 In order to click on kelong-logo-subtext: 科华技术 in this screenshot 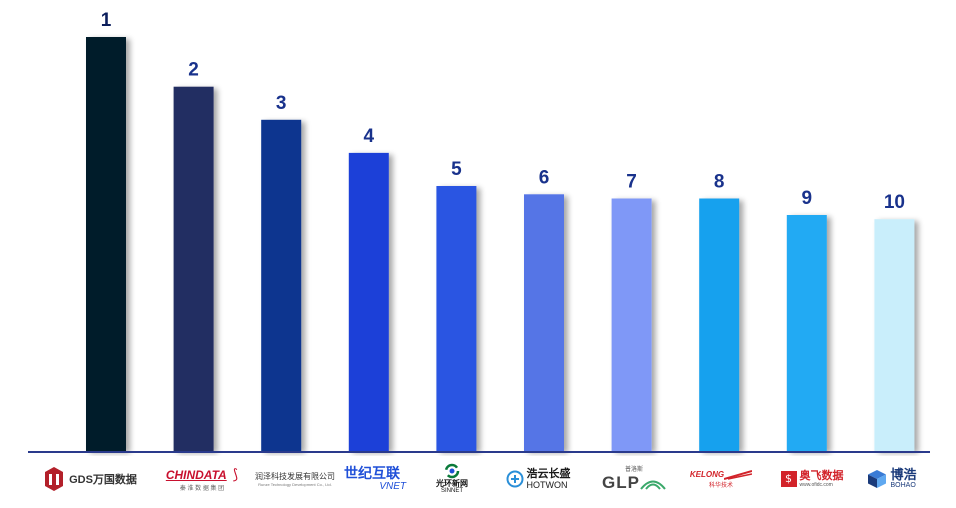, I will do `click(720, 485)`.